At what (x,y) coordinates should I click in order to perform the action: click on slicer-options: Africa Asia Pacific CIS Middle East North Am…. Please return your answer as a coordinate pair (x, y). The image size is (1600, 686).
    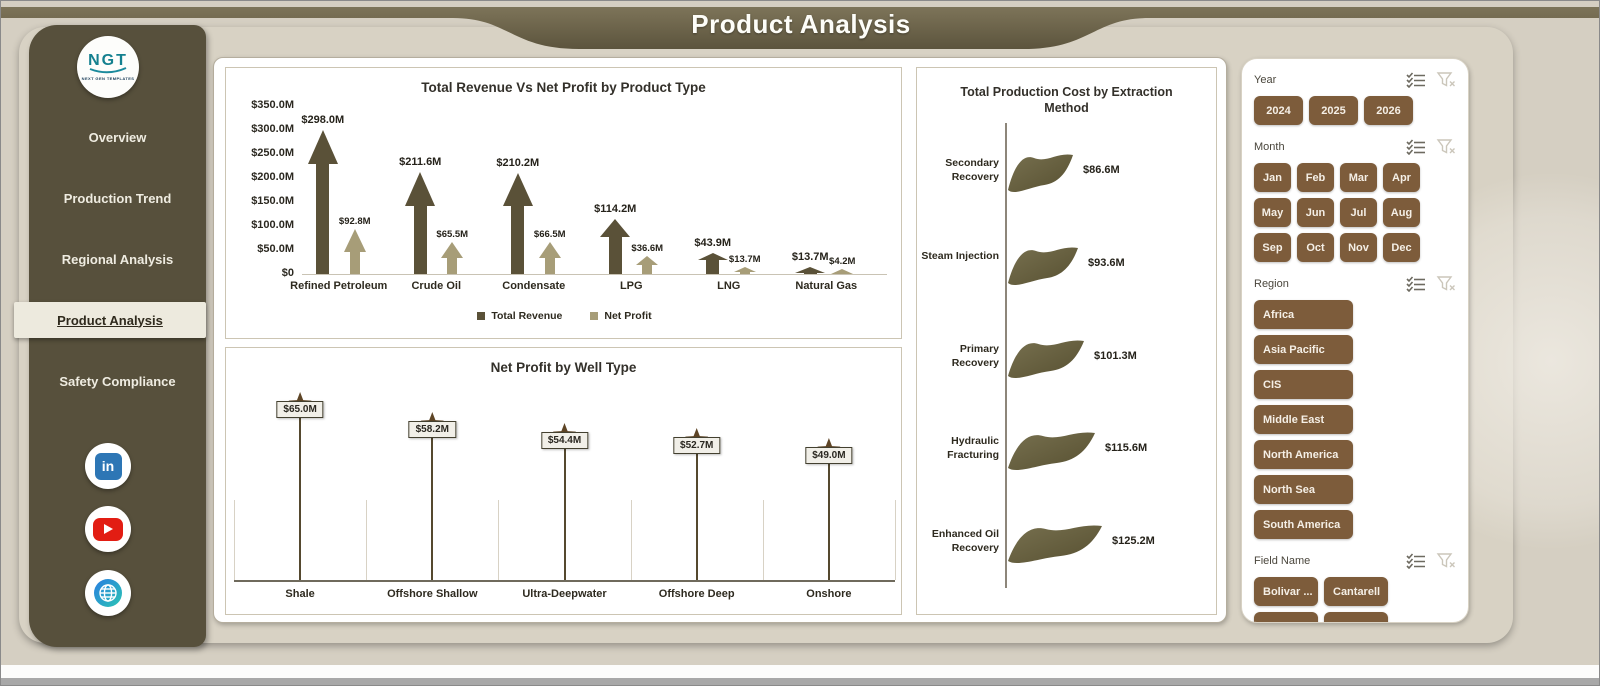
    Looking at the image, I should click on (1355, 419).